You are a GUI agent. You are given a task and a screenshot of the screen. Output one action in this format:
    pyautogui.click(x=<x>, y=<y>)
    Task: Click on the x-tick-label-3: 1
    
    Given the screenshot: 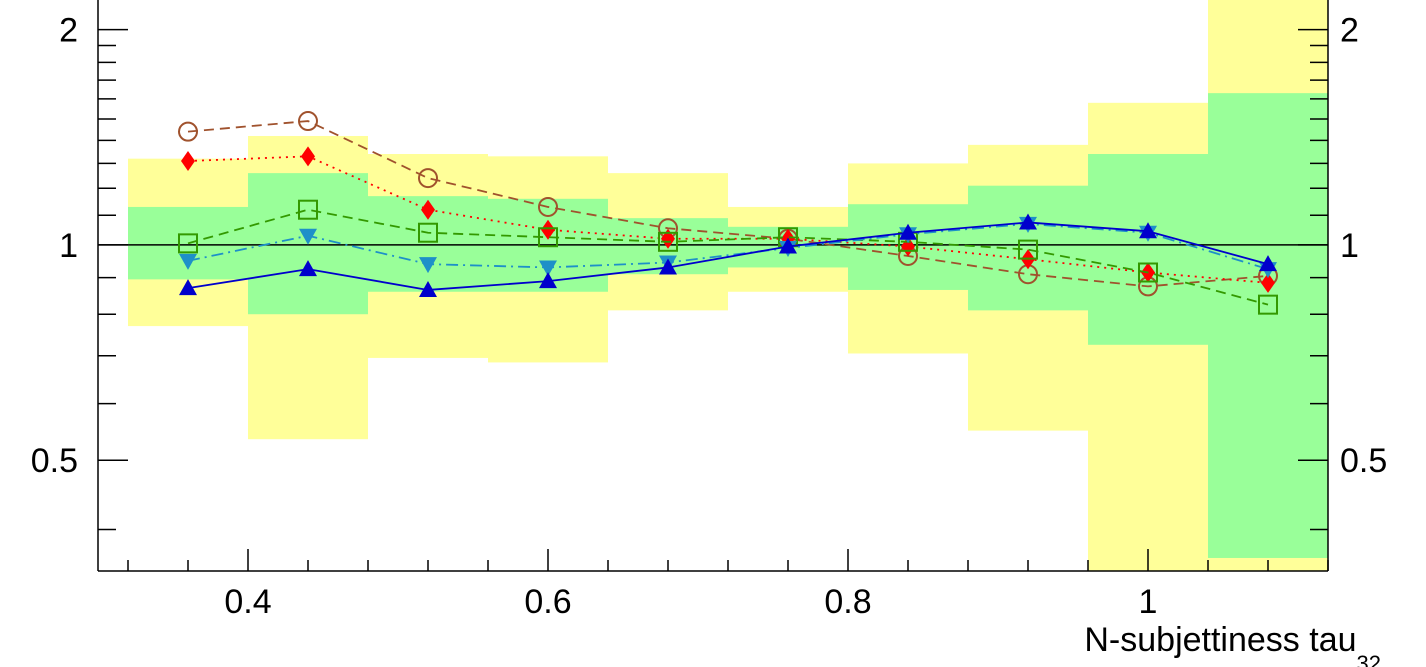 What is the action you would take?
    pyautogui.click(x=1148, y=602)
    